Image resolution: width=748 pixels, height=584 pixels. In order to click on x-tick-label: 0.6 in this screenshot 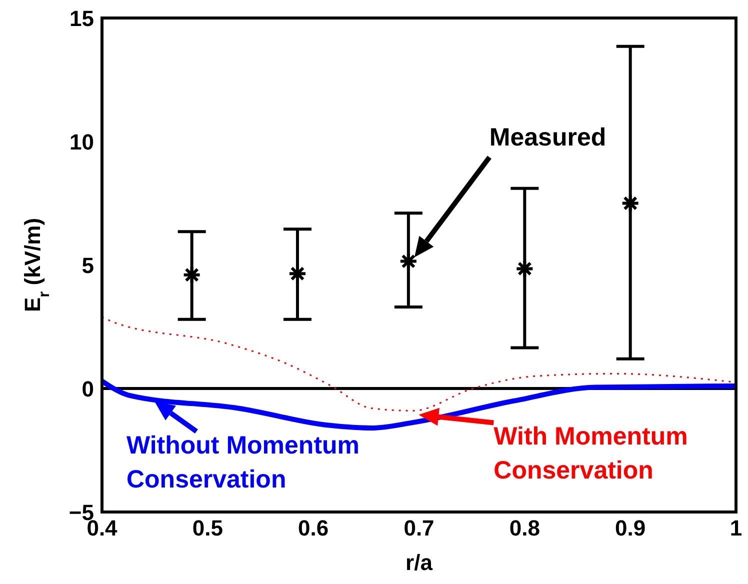, I will do `click(313, 528)`.